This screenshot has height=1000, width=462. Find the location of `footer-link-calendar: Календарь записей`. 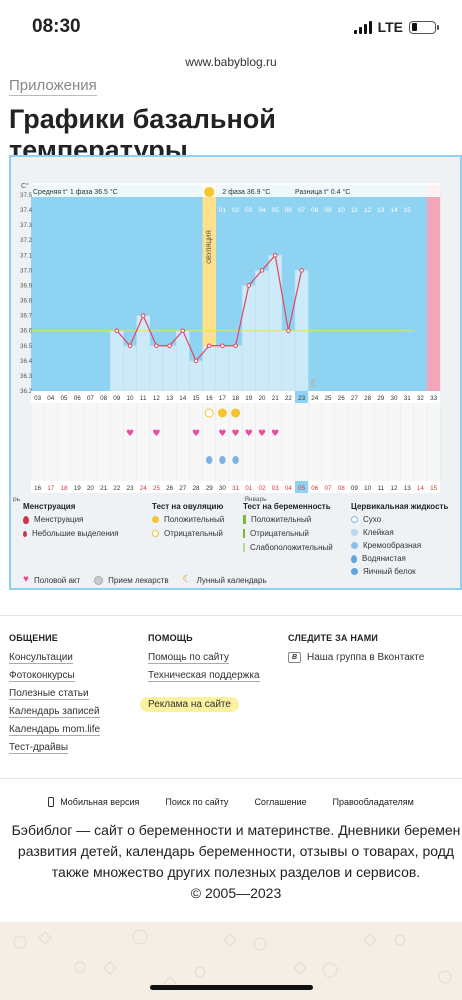

footer-link-calendar: Календарь записей is located at coordinates (54, 712).